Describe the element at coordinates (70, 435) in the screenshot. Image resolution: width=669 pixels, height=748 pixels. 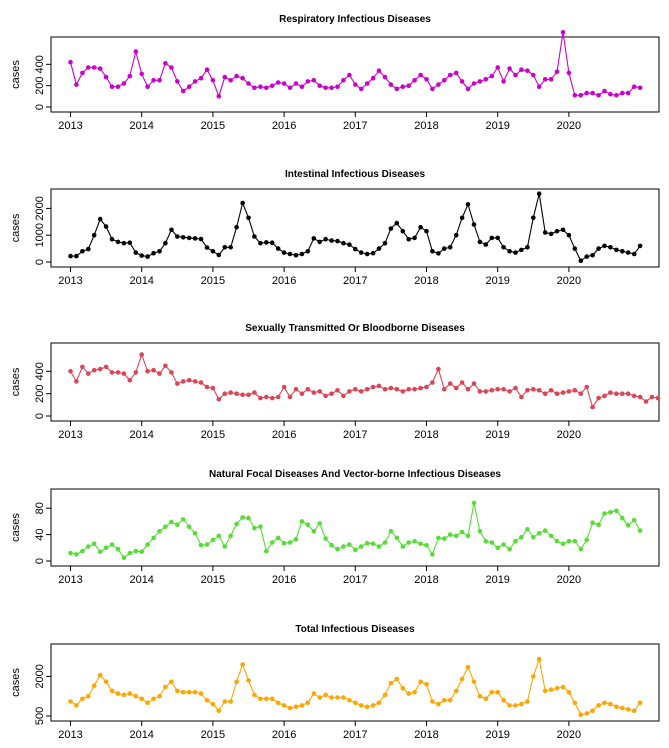
I see `x-tick-label: 2013` at that location.